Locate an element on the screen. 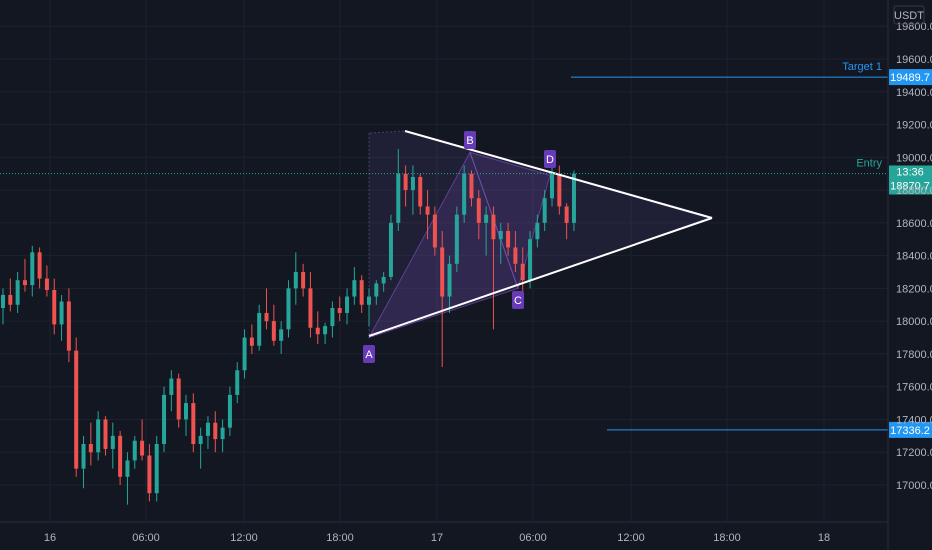 The width and height of the screenshot is (932, 550). time-tick-label: 17 is located at coordinates (437, 538).